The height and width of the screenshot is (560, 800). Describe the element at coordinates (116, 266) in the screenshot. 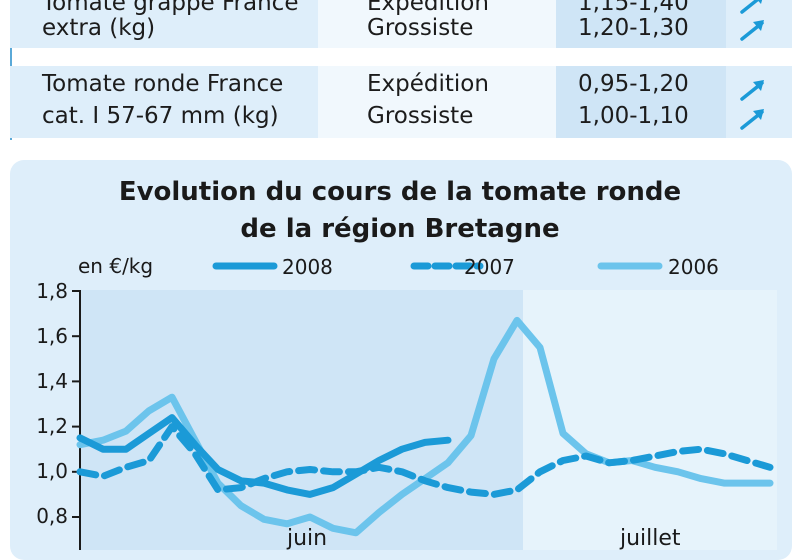

I see `unit-label: en €/kg` at that location.